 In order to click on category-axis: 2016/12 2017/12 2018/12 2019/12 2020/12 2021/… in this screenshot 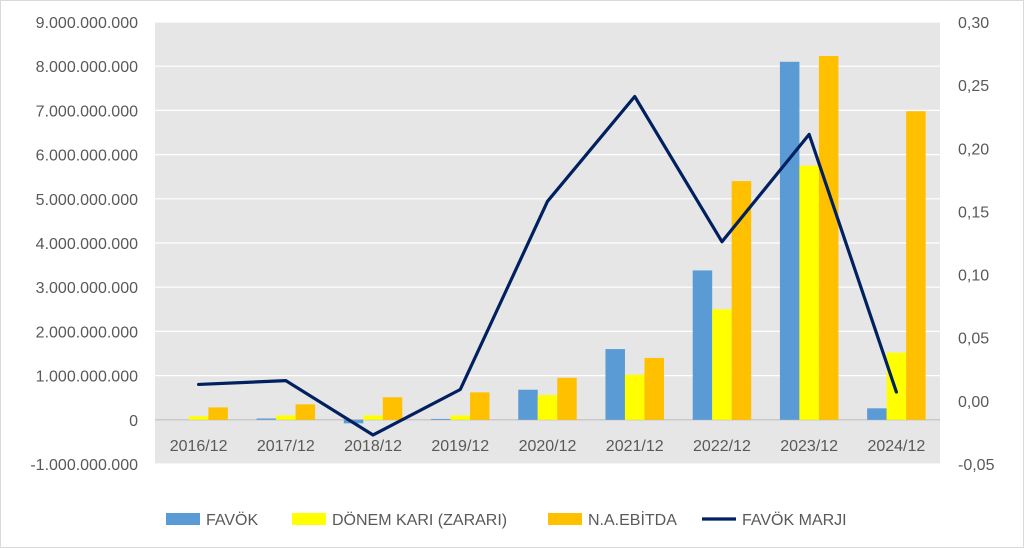, I will do `click(548, 446)`.